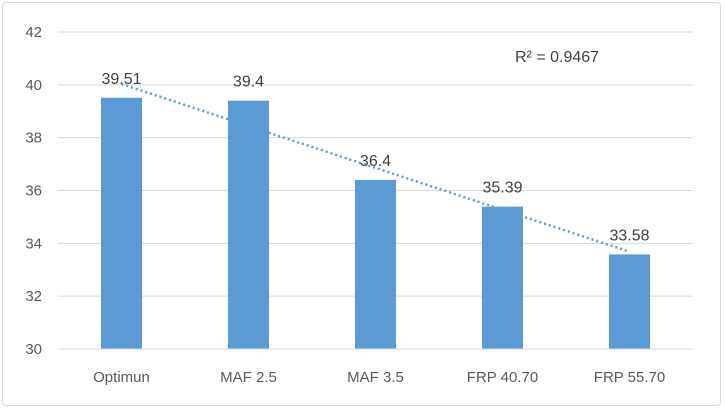 Image resolution: width=725 pixels, height=410 pixels. I want to click on y-axis: 30 32 34 36 38 40 42, so click(33, 191).